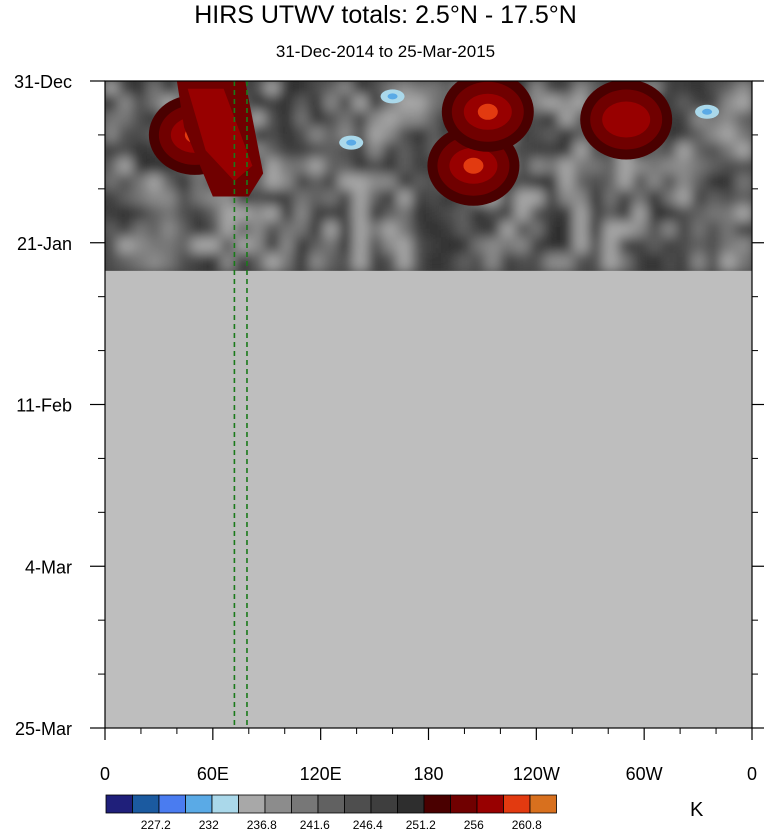  Describe the element at coordinates (697, 810) in the screenshot. I see `colorbar-units: K` at that location.